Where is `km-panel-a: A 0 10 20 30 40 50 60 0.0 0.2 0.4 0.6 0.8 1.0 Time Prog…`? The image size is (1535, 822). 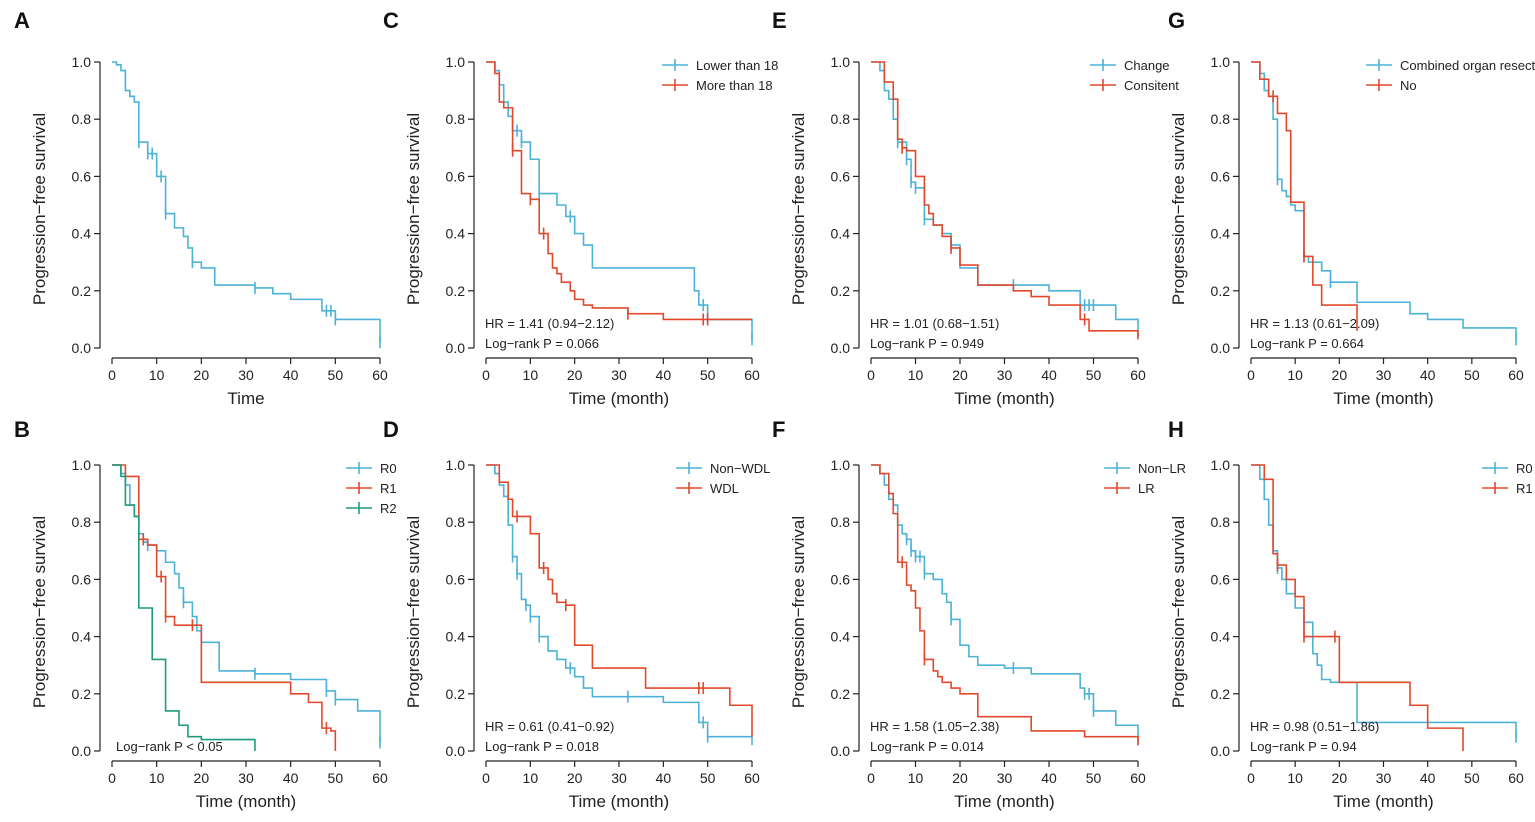
km-panel-a: A 0 10 20 30 40 50 60 0.0 0.2 0.4 0.6 0.8 1.0 Time Prog… is located at coordinates (201, 208).